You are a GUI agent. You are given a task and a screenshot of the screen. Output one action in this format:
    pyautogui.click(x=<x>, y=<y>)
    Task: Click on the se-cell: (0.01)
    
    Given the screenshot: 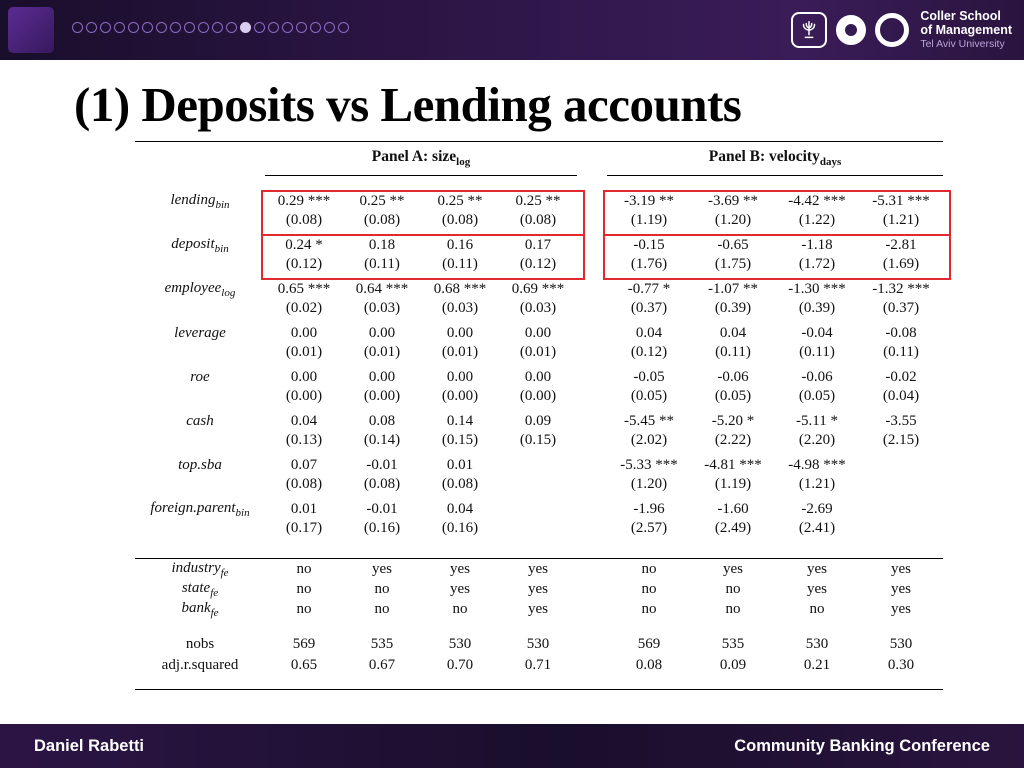 What is the action you would take?
    pyautogui.click(x=304, y=352)
    